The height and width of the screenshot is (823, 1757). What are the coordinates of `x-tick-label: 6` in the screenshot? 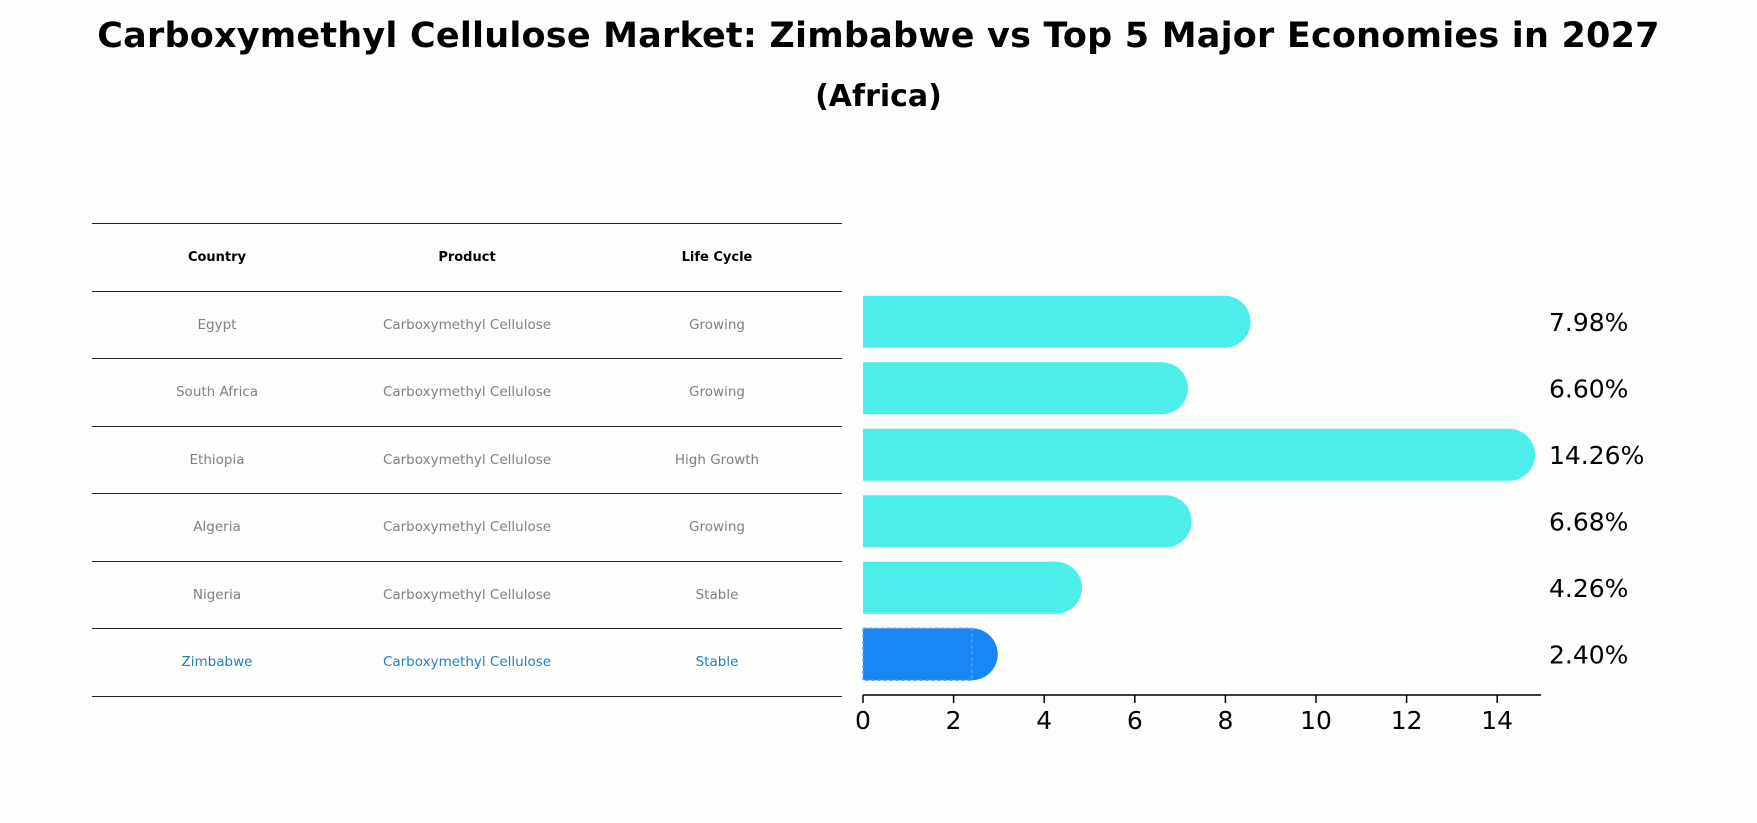 It's located at (1135, 720).